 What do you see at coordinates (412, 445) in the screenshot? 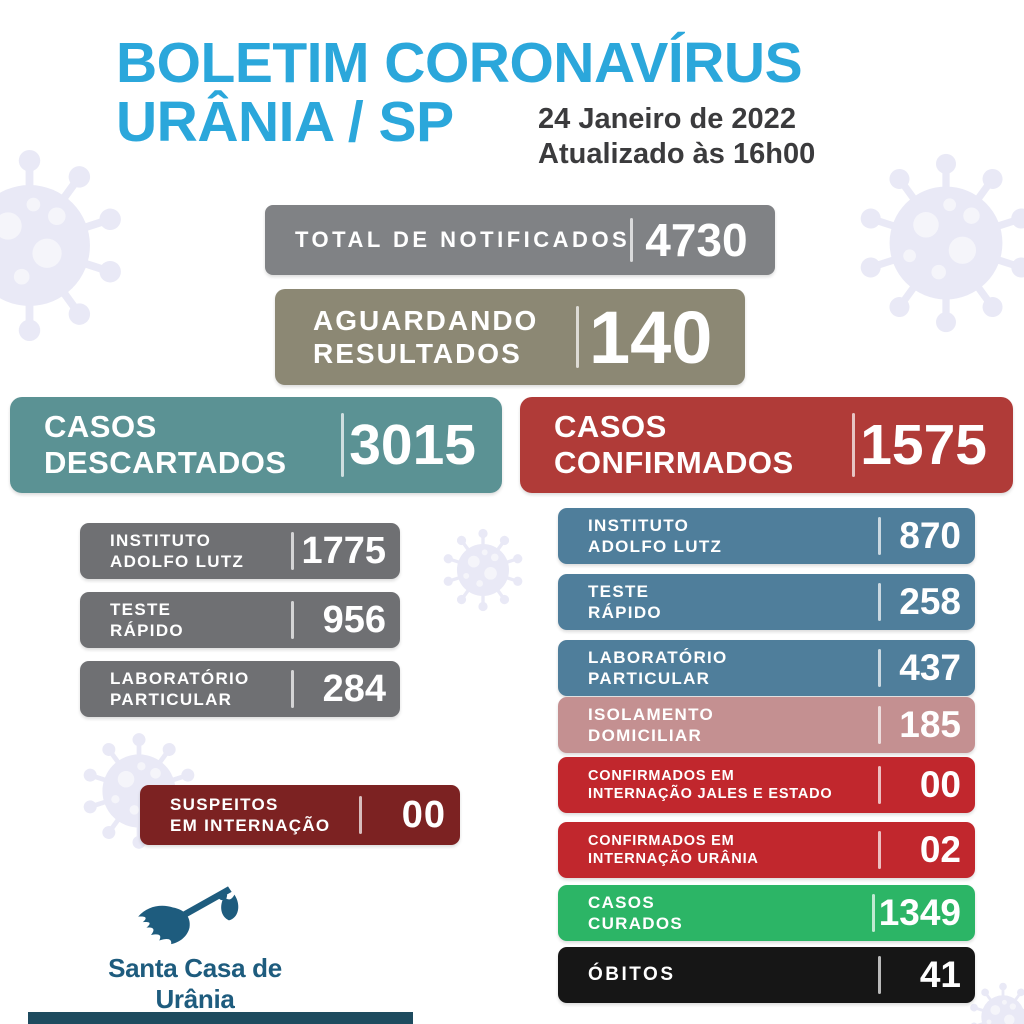
I see `casos-descartados-value: 3015` at bounding box center [412, 445].